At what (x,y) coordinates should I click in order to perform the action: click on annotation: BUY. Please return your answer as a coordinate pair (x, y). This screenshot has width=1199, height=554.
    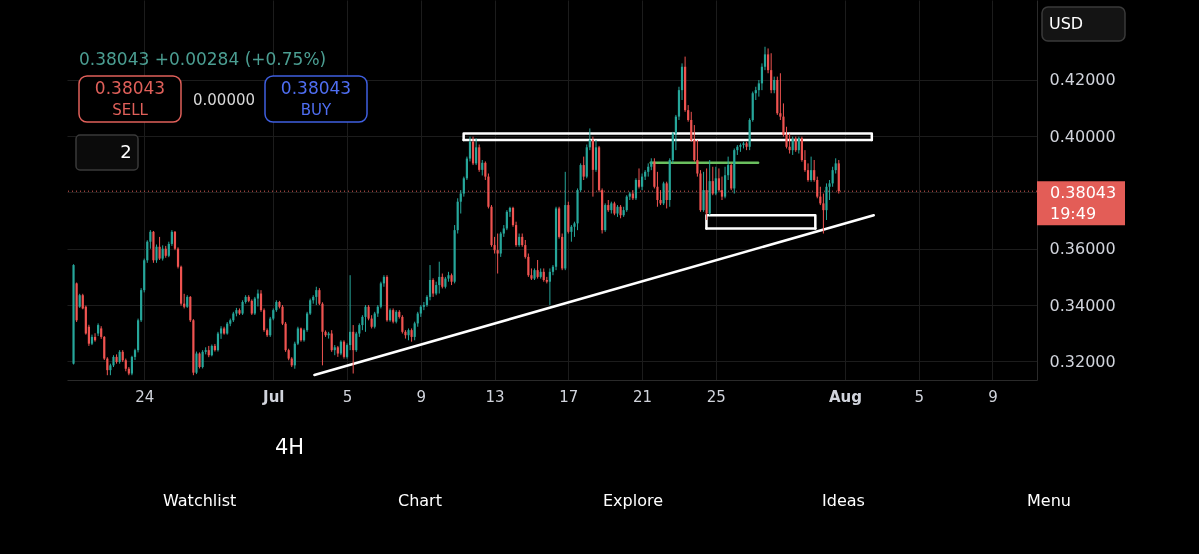
    Looking at the image, I should click on (316, 110).